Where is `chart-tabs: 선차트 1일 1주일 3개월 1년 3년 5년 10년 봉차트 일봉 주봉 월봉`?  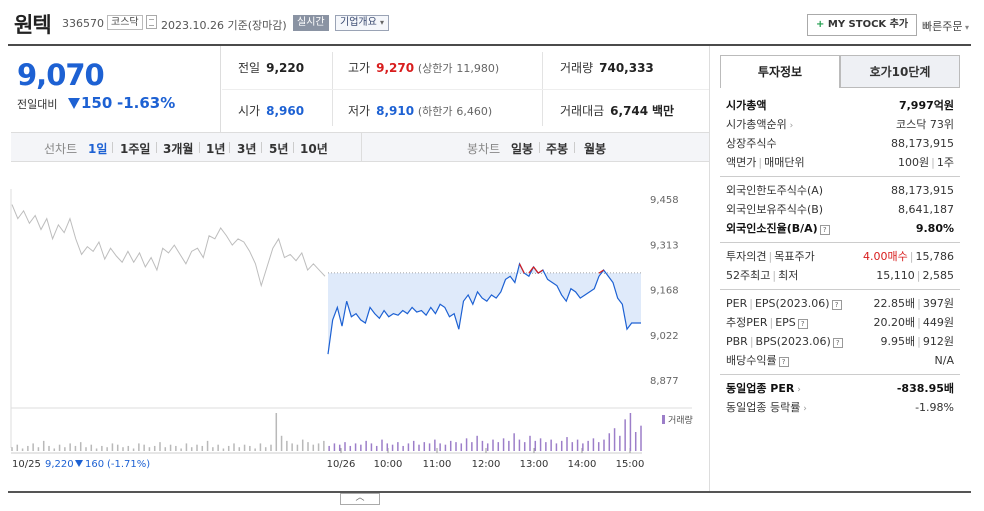
chart-tabs: 선차트 1일 1주일 3개월 1년 3년 5년 10년 봉차트 일봉 주봉 월봉 is located at coordinates (360, 147).